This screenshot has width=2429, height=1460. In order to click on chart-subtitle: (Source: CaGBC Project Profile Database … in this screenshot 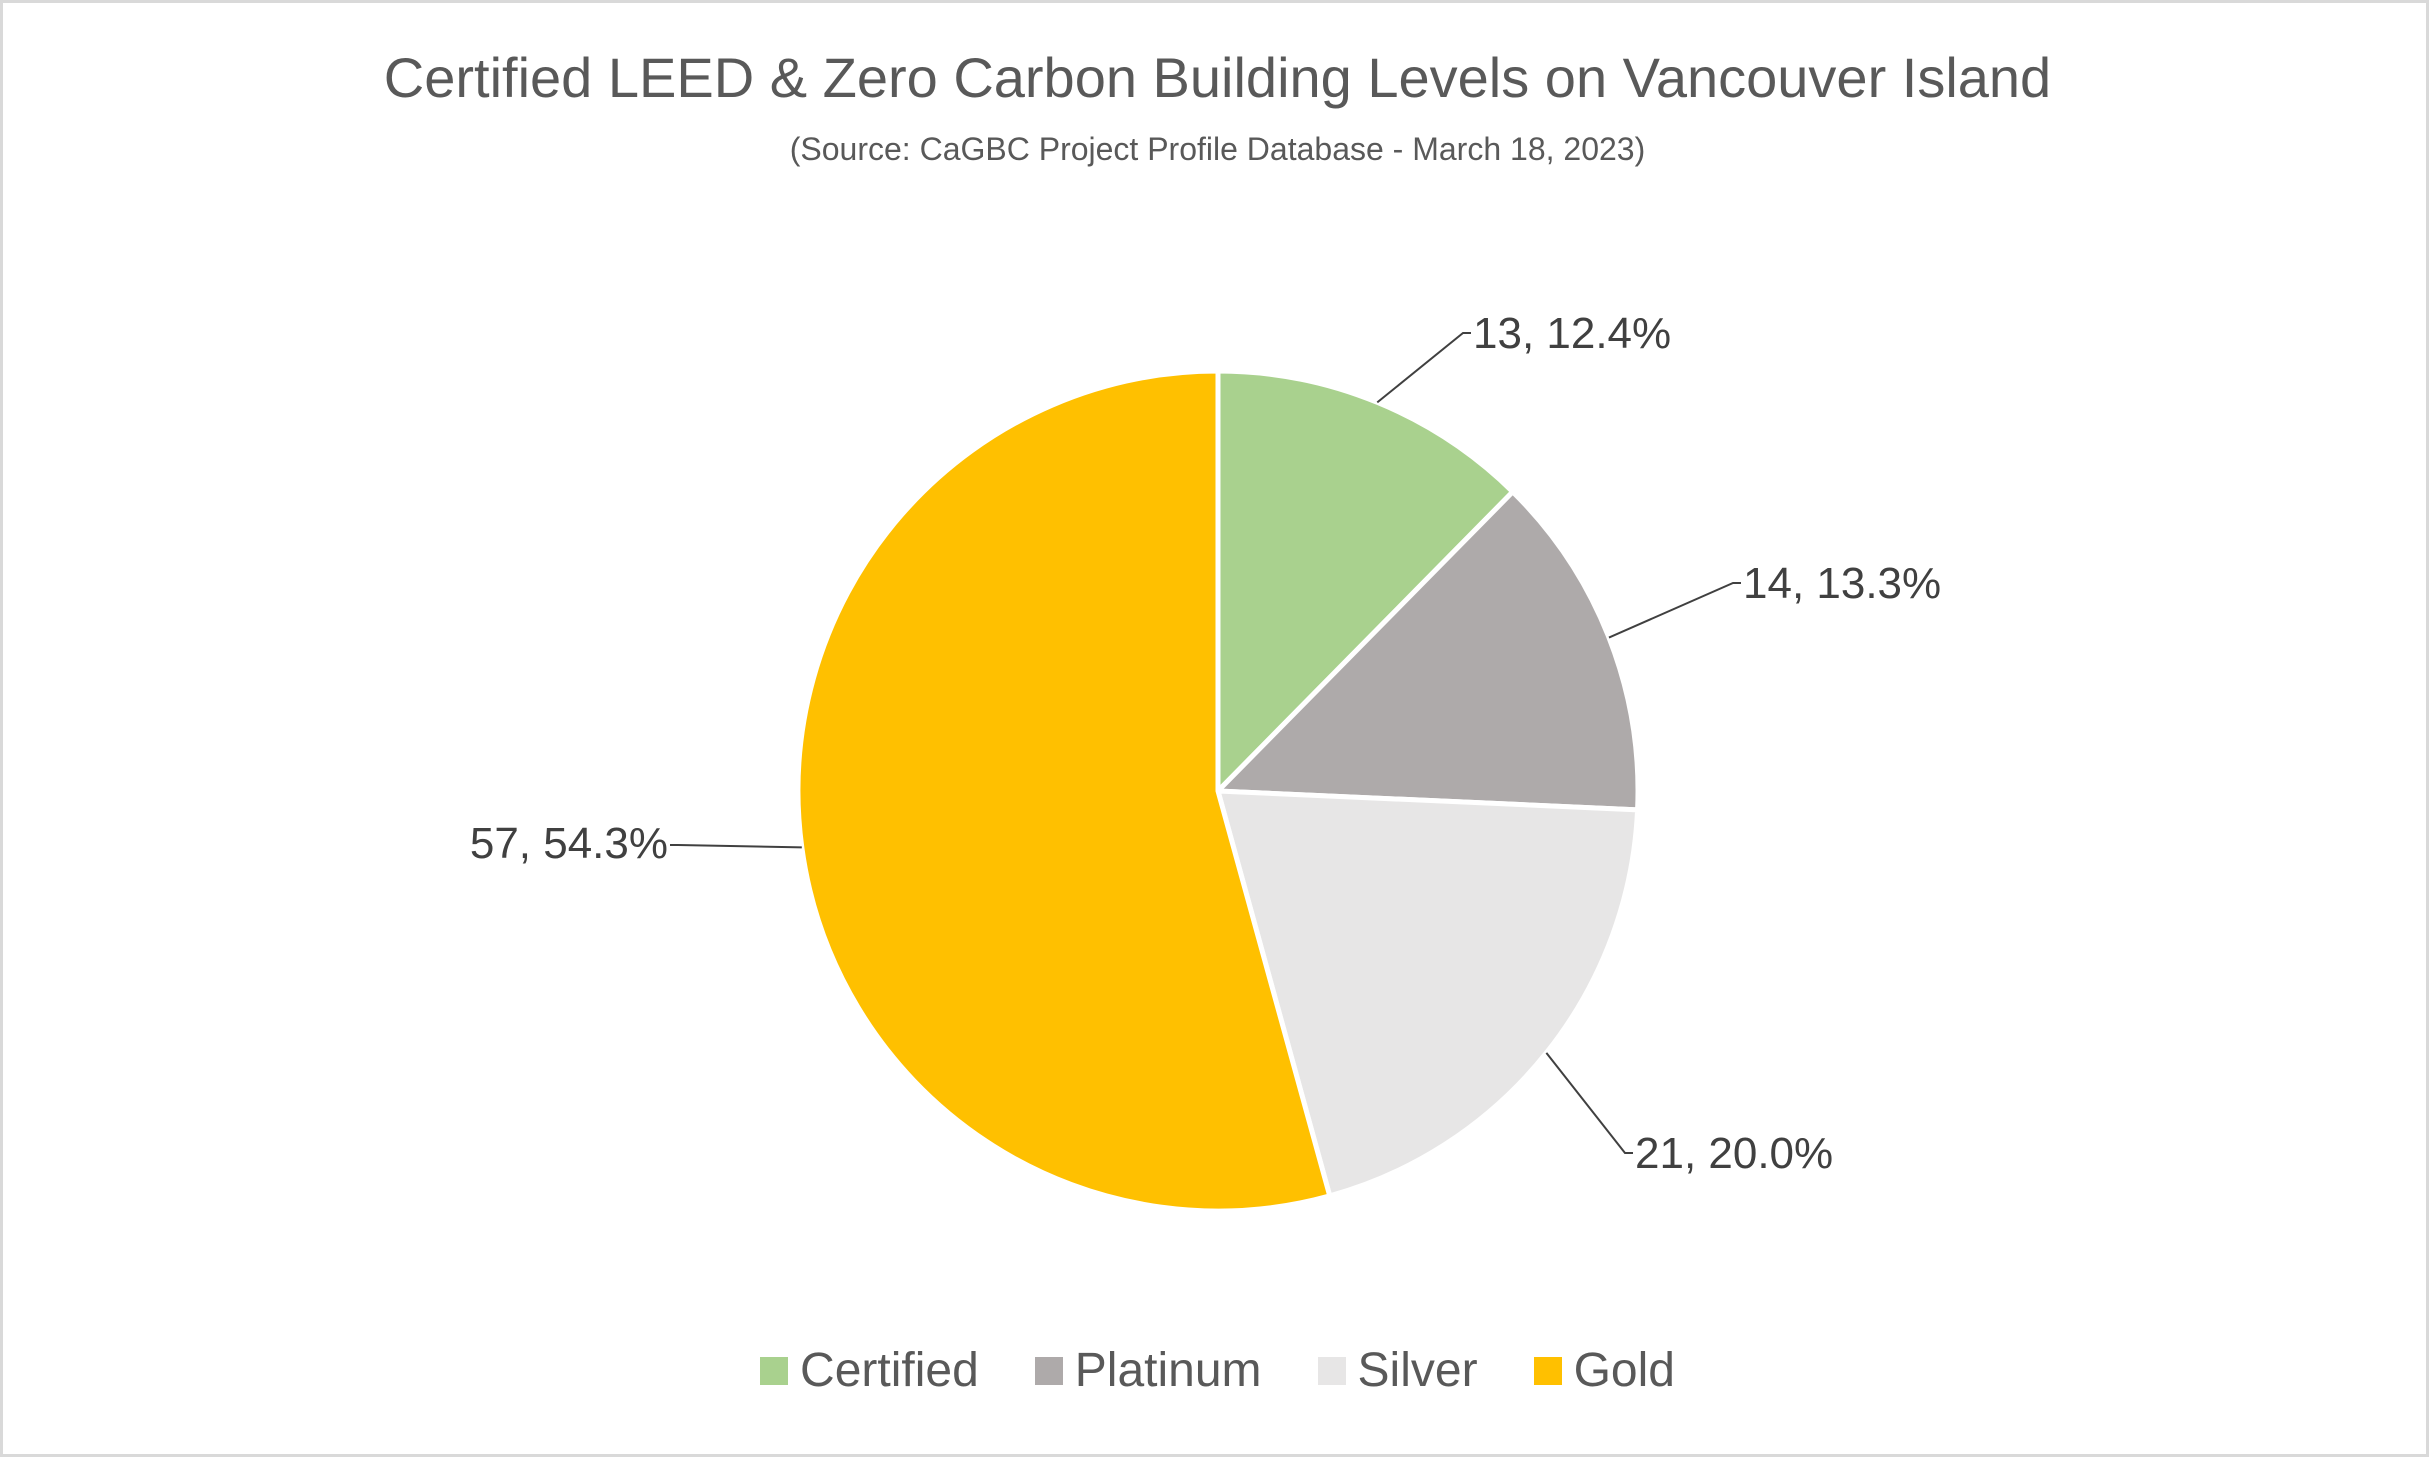, I will do `click(1217, 149)`.